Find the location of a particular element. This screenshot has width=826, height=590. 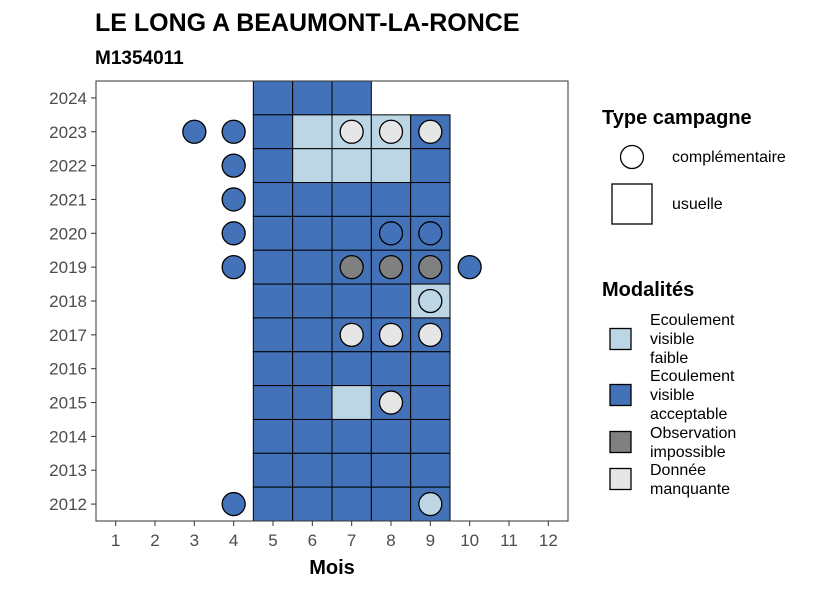

y-tick-label: 2019 is located at coordinates (68, 267).